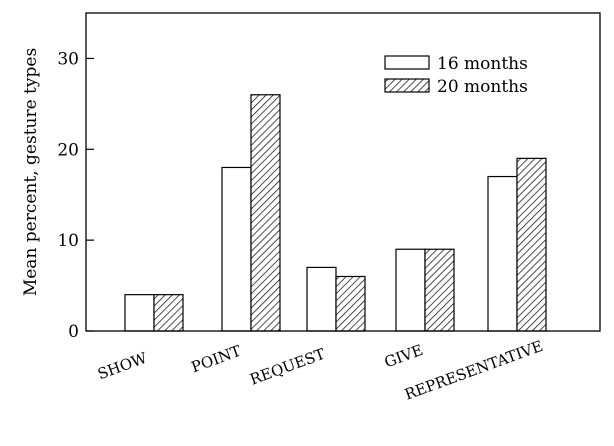 The image size is (614, 446). I want to click on y-tick-label-30: 30, so click(68, 59).